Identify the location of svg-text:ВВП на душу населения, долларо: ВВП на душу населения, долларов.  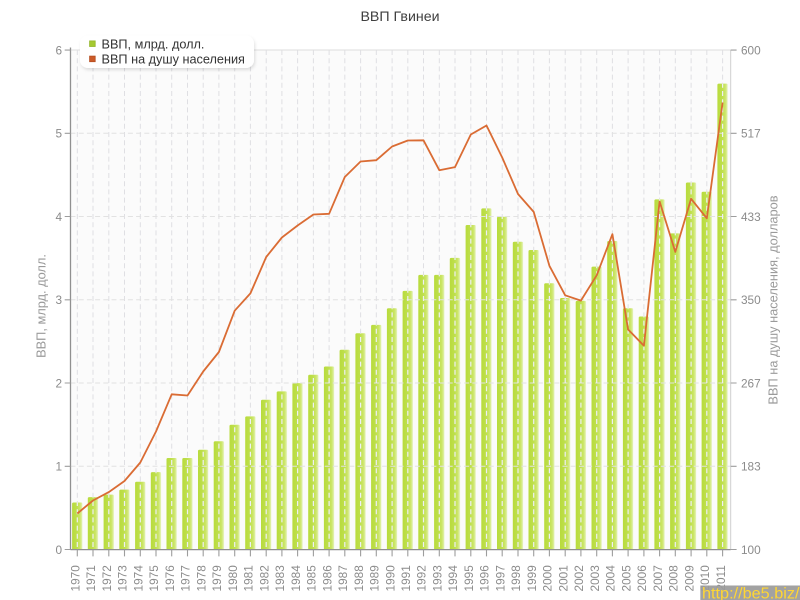
(772, 299).